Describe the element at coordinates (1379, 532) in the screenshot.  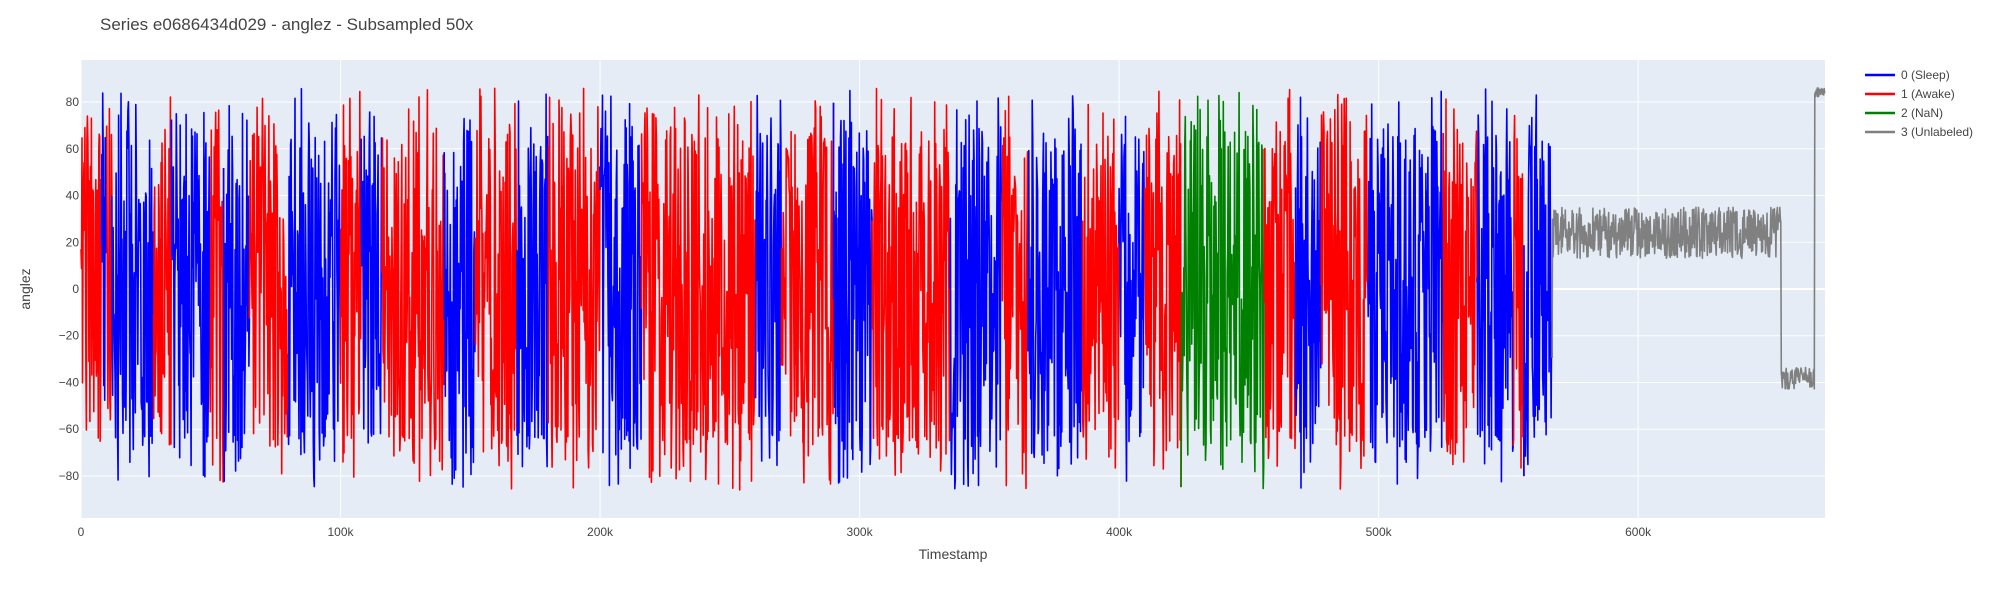
I see `x-tick-label: 500k` at that location.